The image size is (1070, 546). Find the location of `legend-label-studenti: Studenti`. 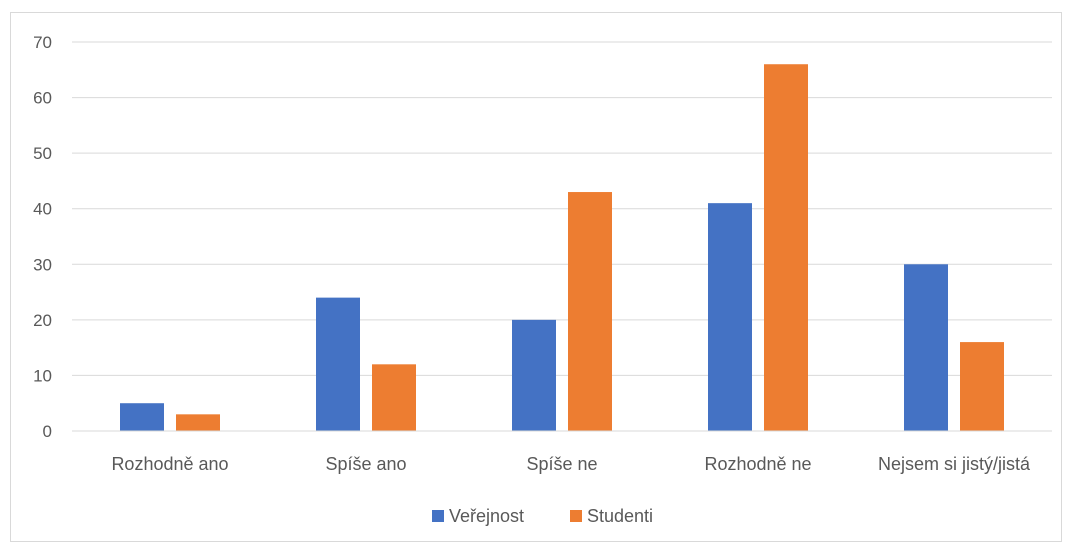

legend-label-studenti: Studenti is located at coordinates (620, 516).